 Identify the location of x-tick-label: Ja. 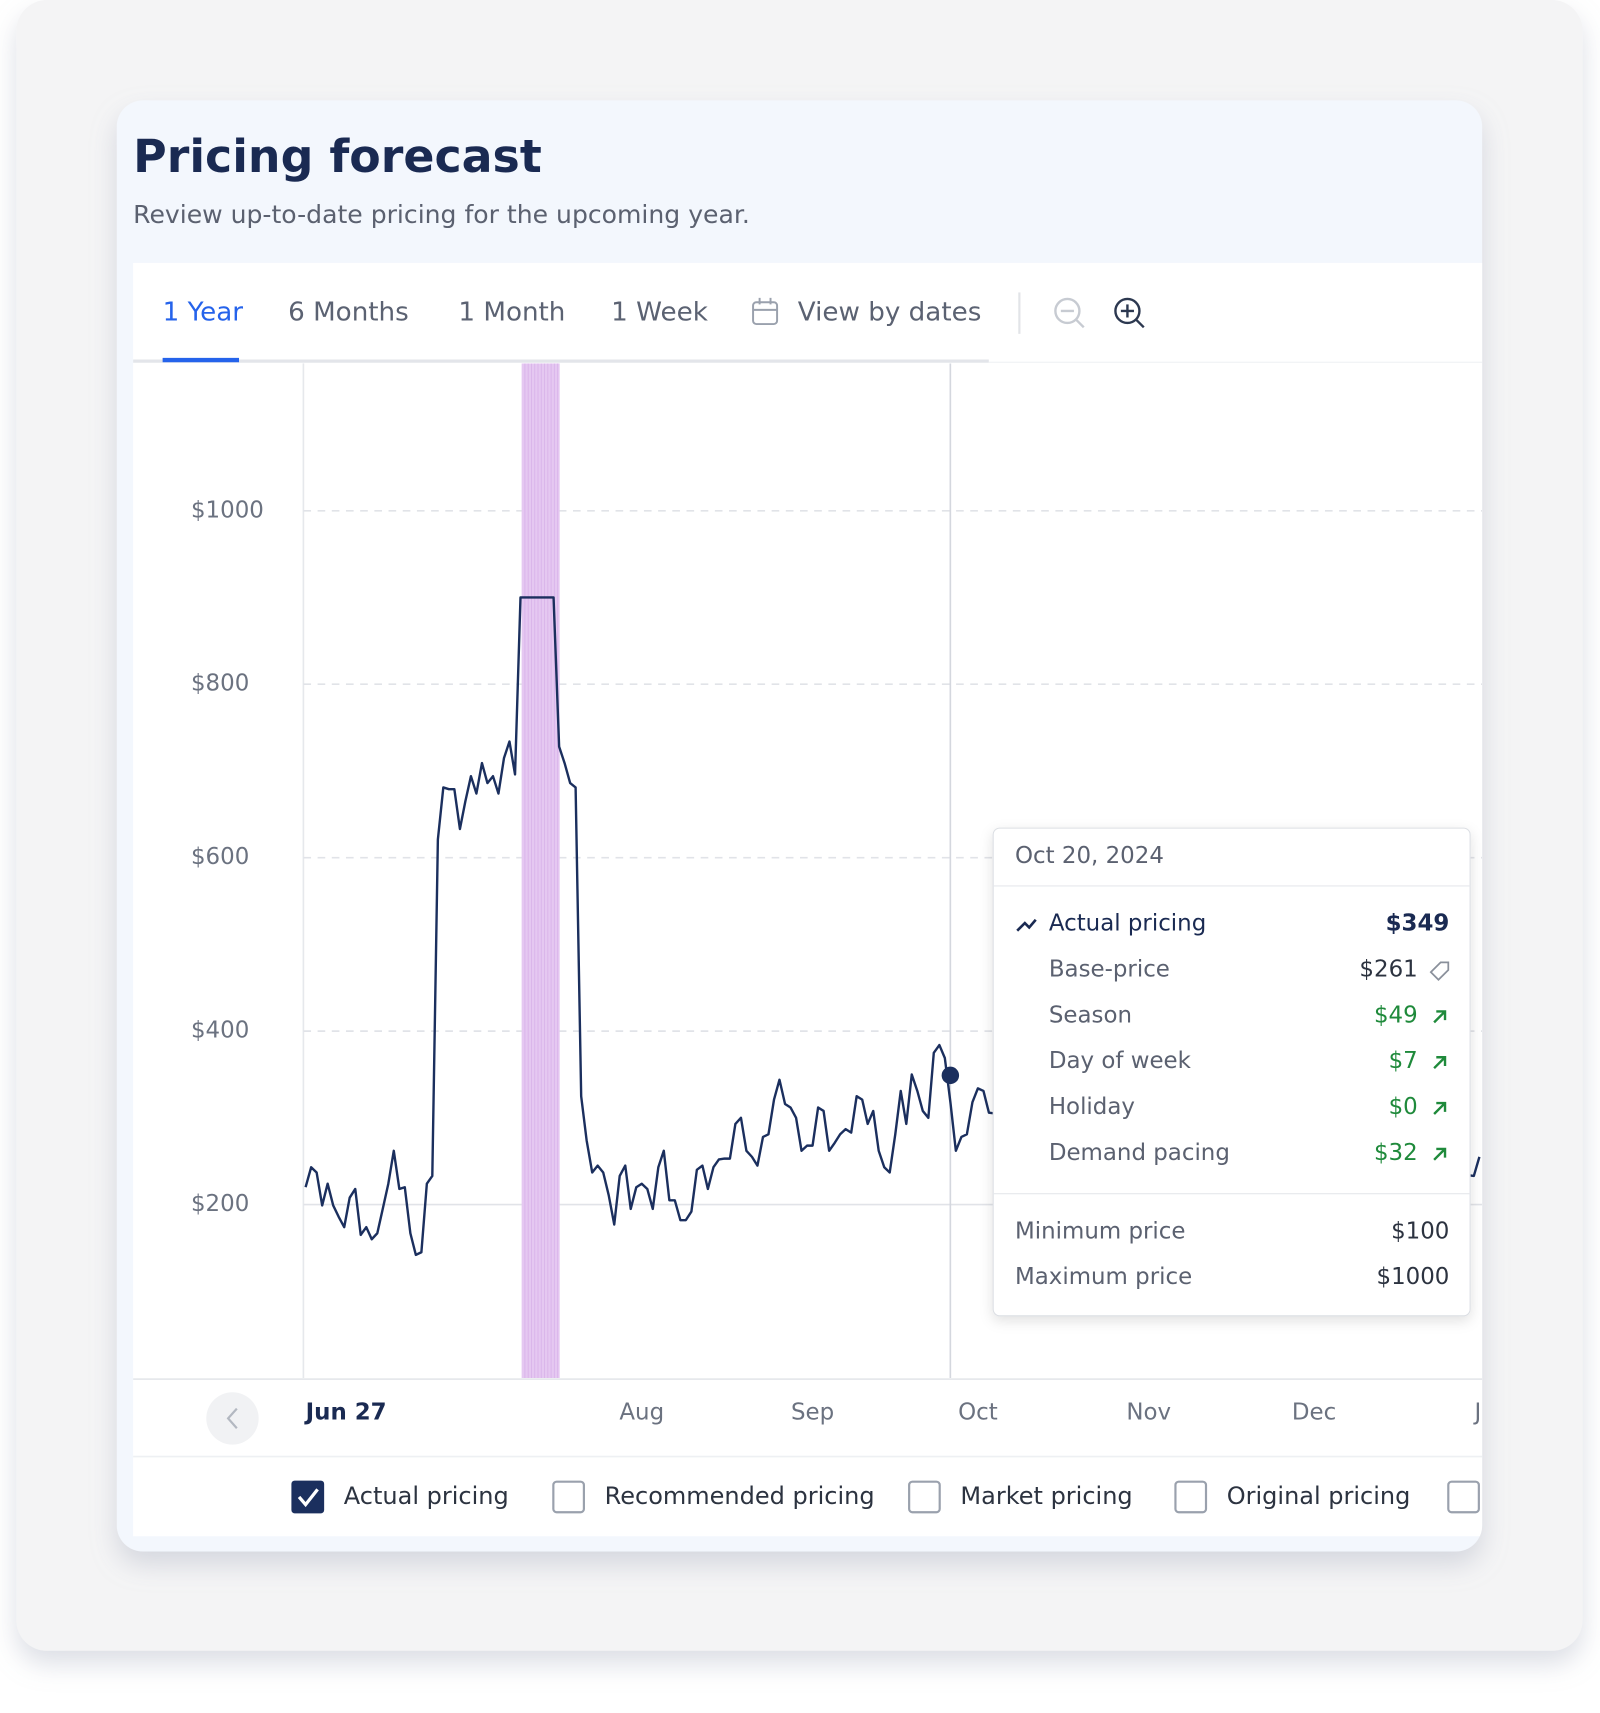
(1483, 1412).